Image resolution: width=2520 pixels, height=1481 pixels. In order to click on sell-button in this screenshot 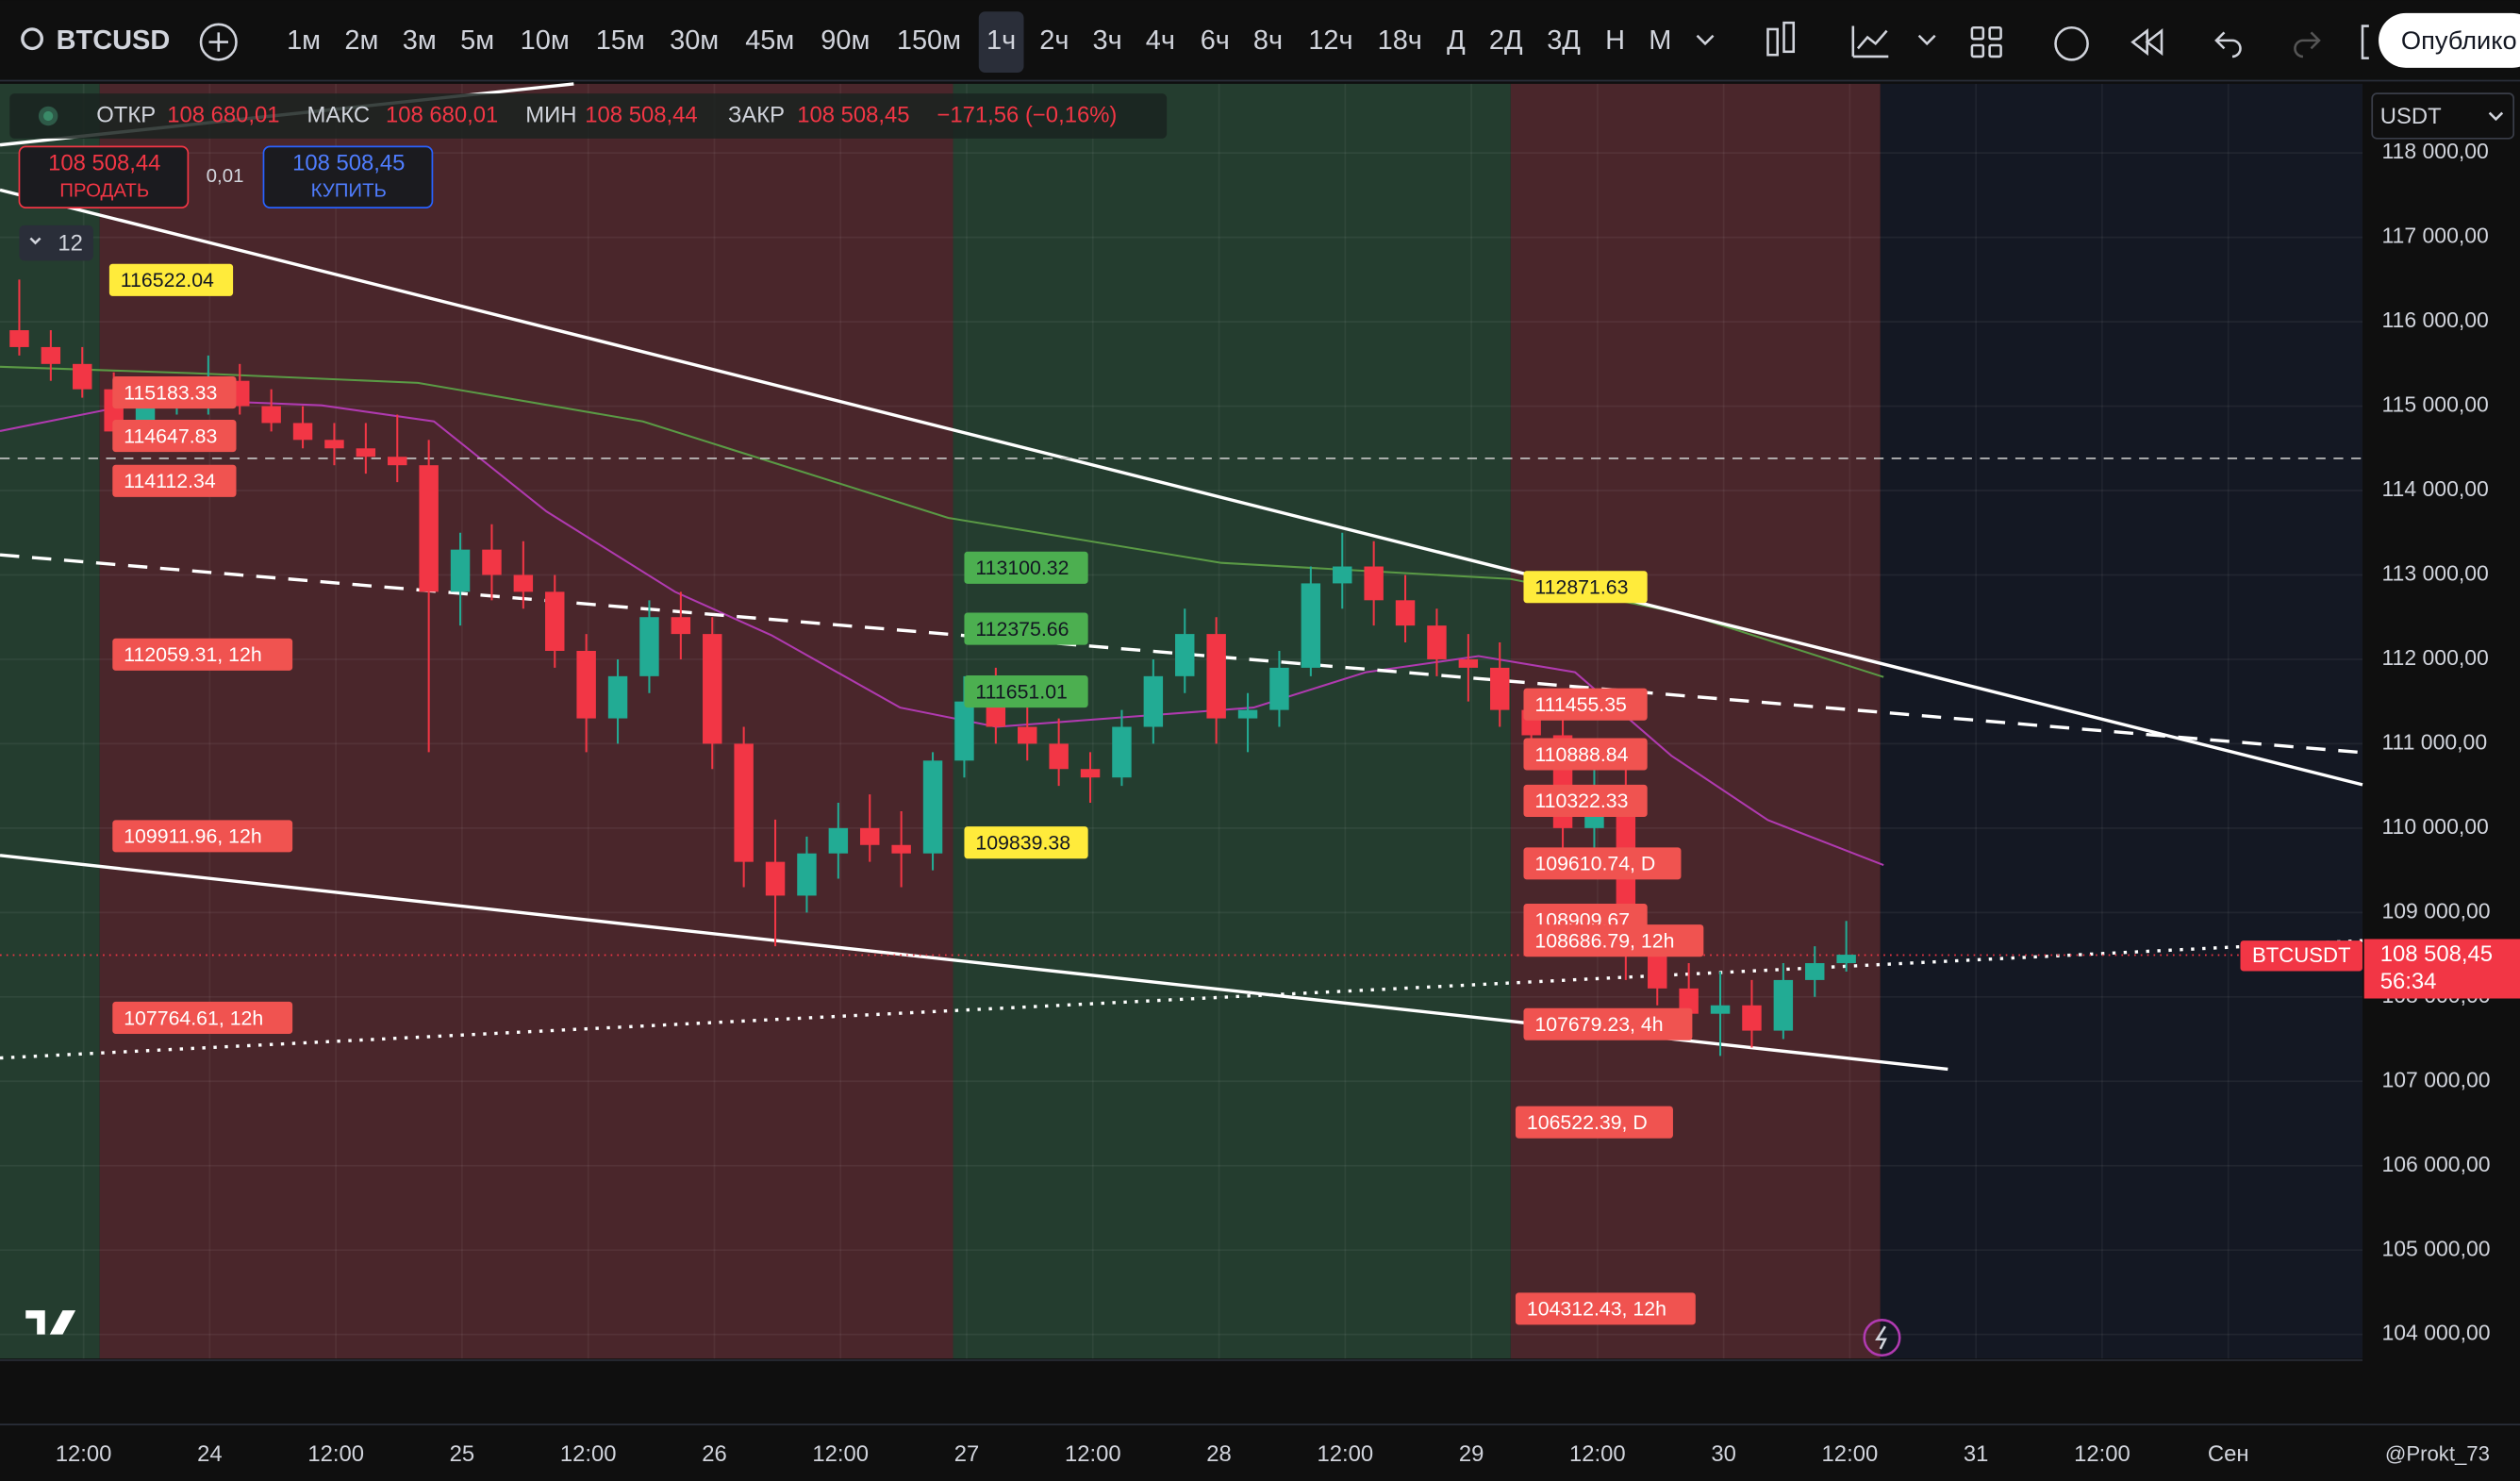, I will do `click(104, 176)`.